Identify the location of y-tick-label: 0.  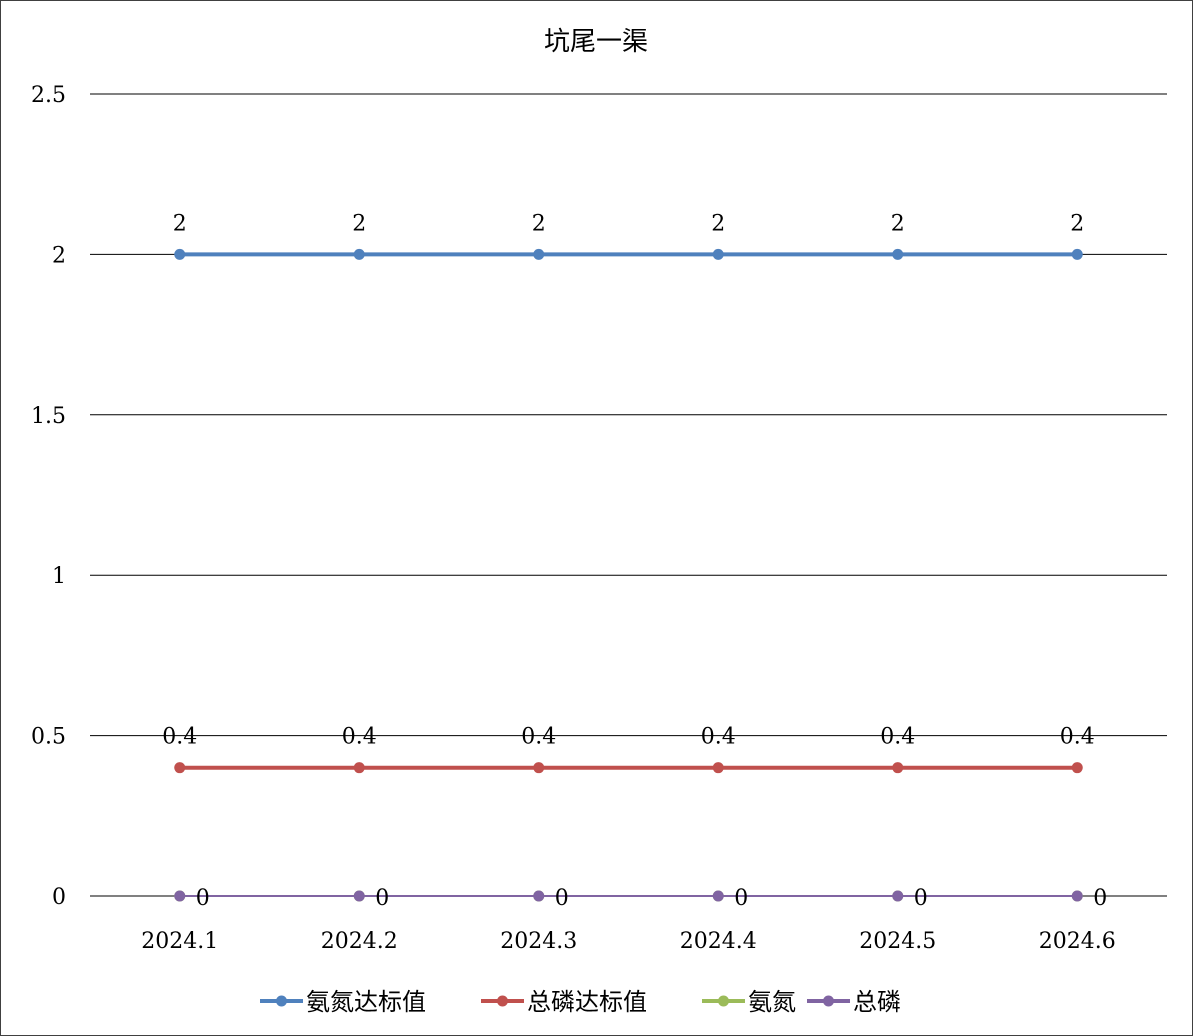
(59, 897).